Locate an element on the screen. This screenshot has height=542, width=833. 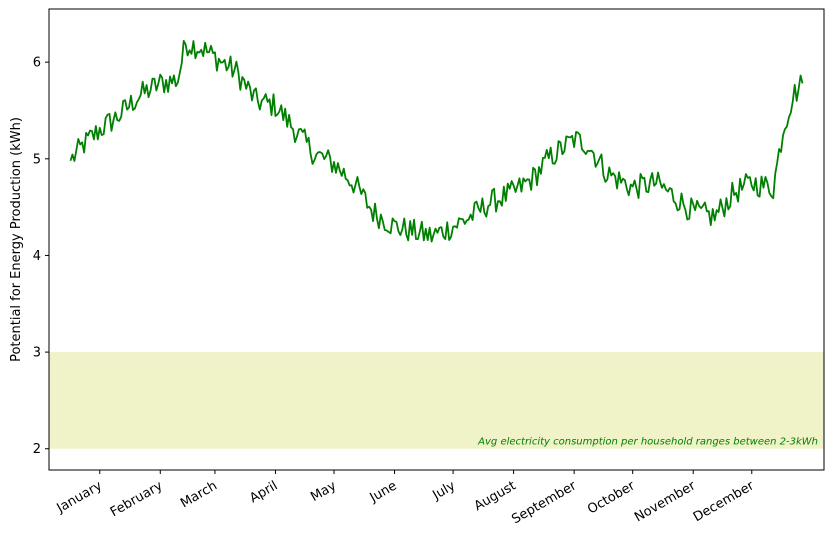
y-tick-label: 3 is located at coordinates (37, 353).